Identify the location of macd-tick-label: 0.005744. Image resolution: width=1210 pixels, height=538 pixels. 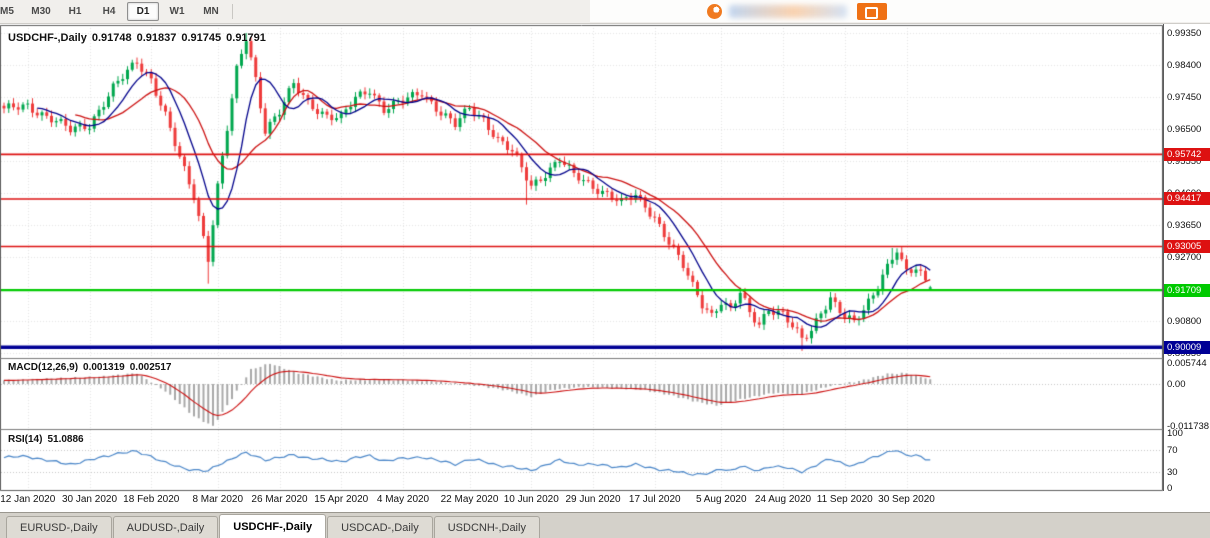
(1187, 364).